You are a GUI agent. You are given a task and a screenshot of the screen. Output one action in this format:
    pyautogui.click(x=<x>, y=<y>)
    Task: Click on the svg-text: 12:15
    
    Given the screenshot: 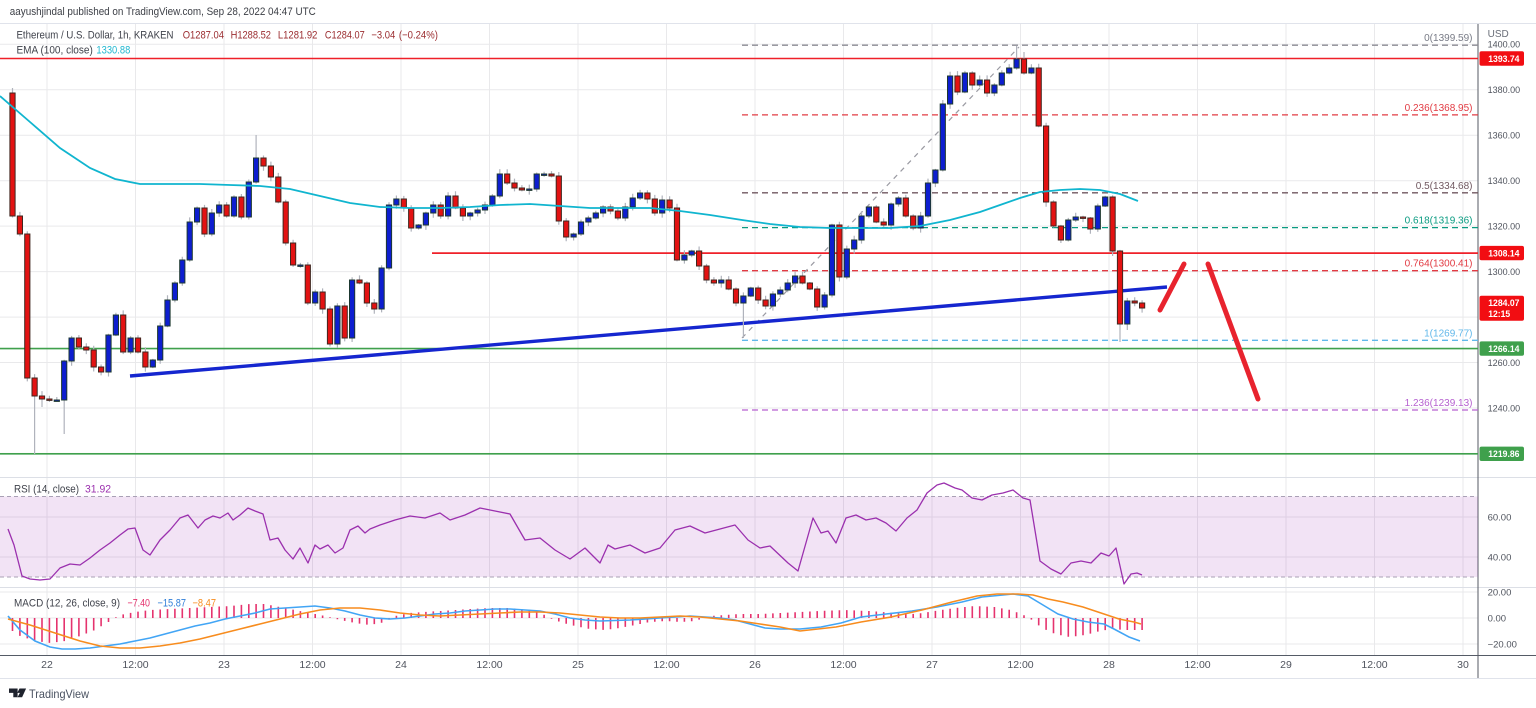 What is the action you would take?
    pyautogui.click(x=1499, y=314)
    